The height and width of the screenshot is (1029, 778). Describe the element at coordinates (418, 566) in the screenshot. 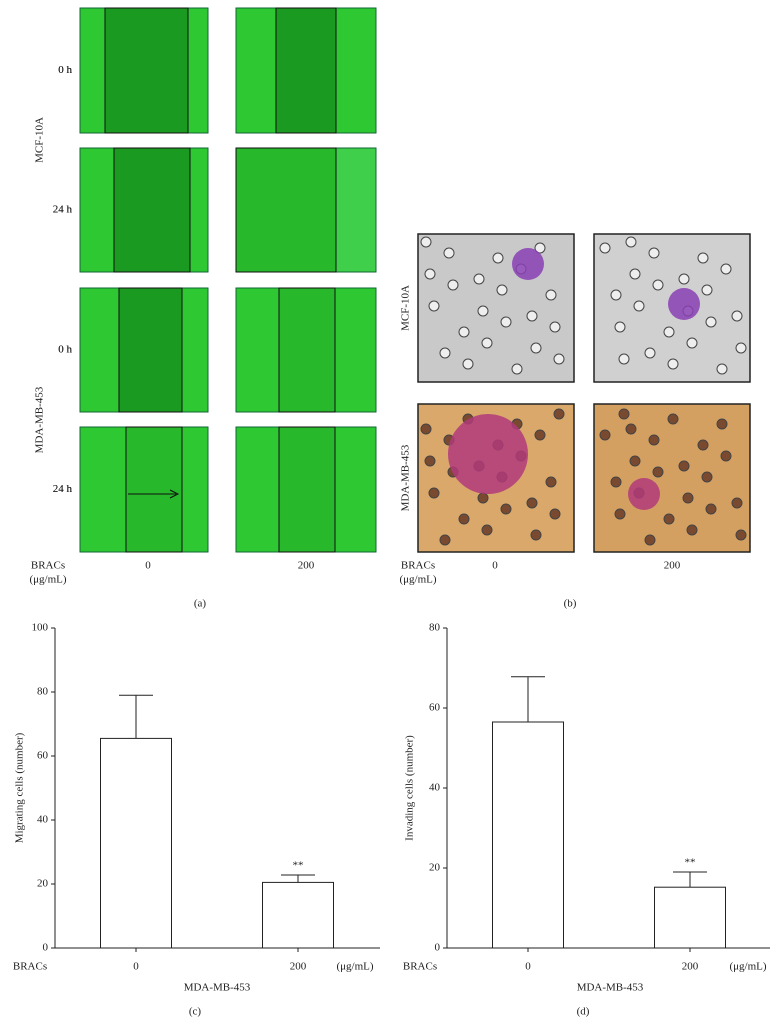

I see `treatment: BRACs` at that location.